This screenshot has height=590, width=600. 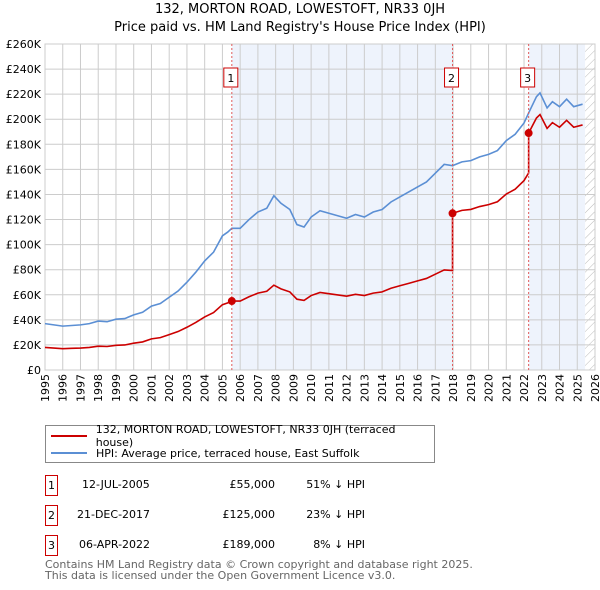 What do you see at coordinates (24, 44) in the screenshot?
I see `y-tick-label: £260K` at bounding box center [24, 44].